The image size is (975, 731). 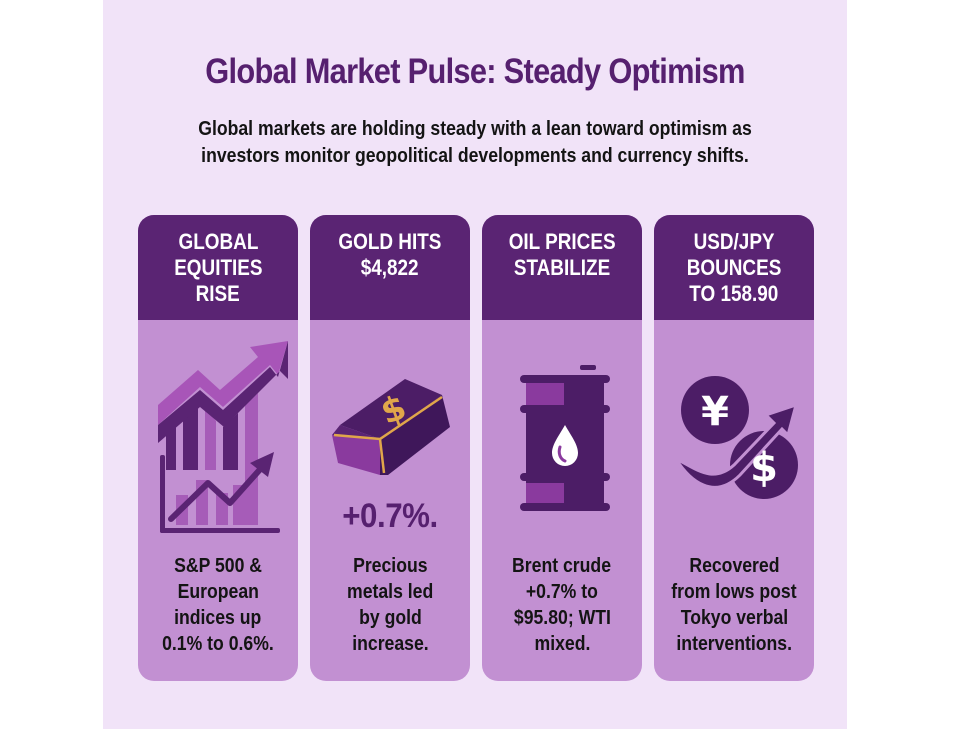 What do you see at coordinates (390, 617) in the screenshot?
I see `card-body-line: by gold` at bounding box center [390, 617].